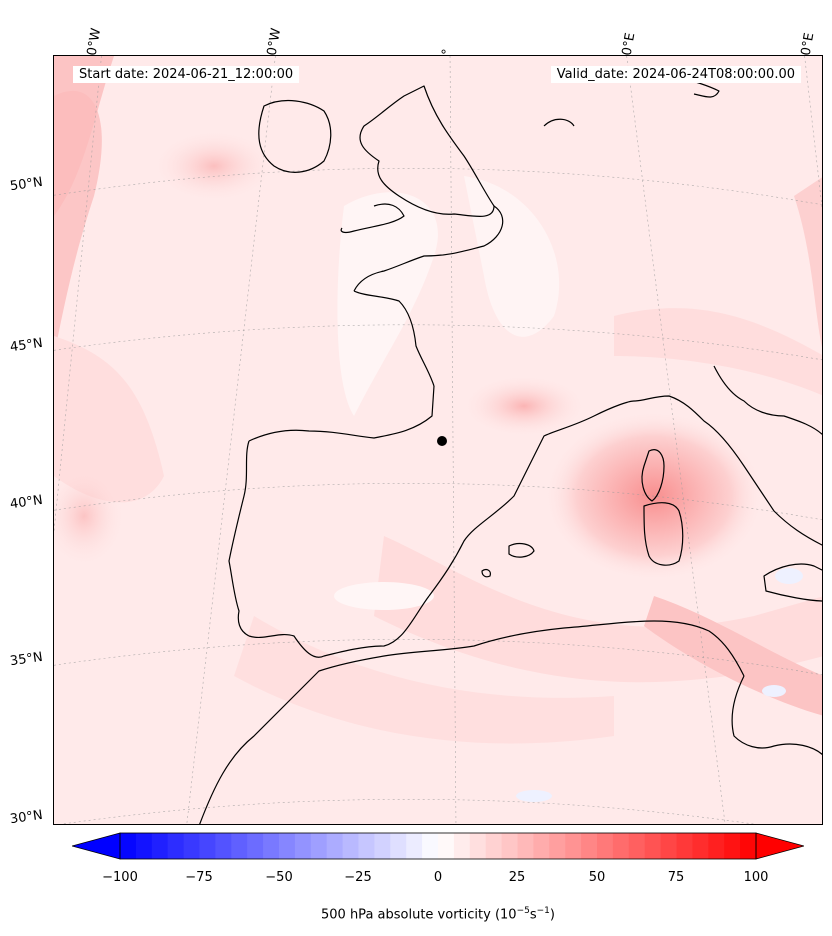  What do you see at coordinates (438, 914) in the screenshot?
I see `colorbar-label: 500 hPa absolute vorticity (10−5s−1)` at bounding box center [438, 914].